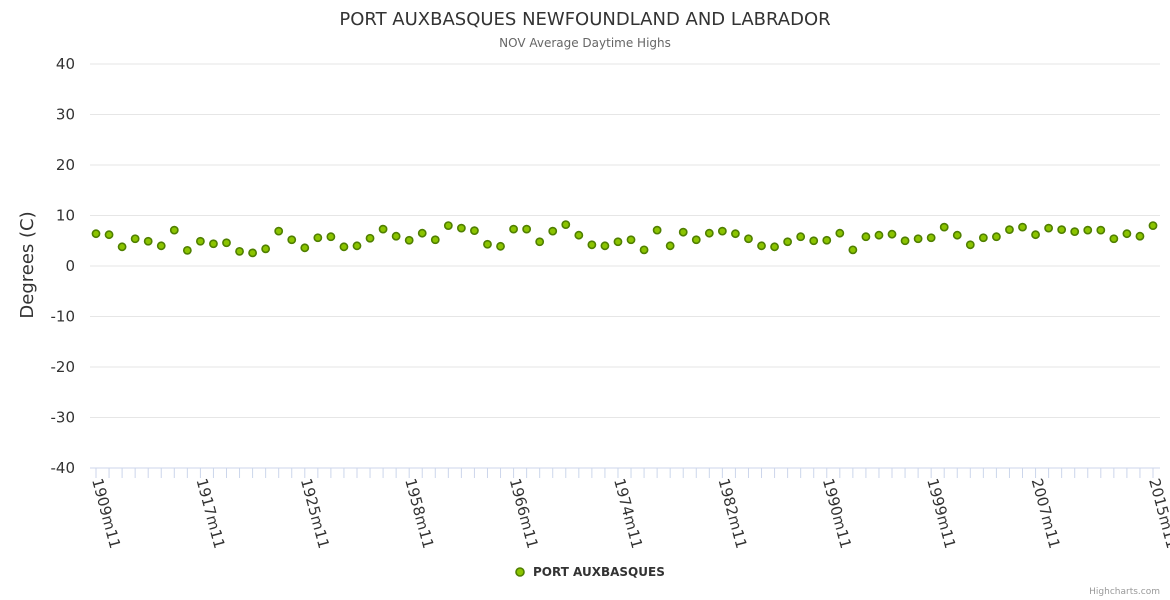  Describe the element at coordinates (63, 367) in the screenshot. I see `y-tick-label: -20` at that location.